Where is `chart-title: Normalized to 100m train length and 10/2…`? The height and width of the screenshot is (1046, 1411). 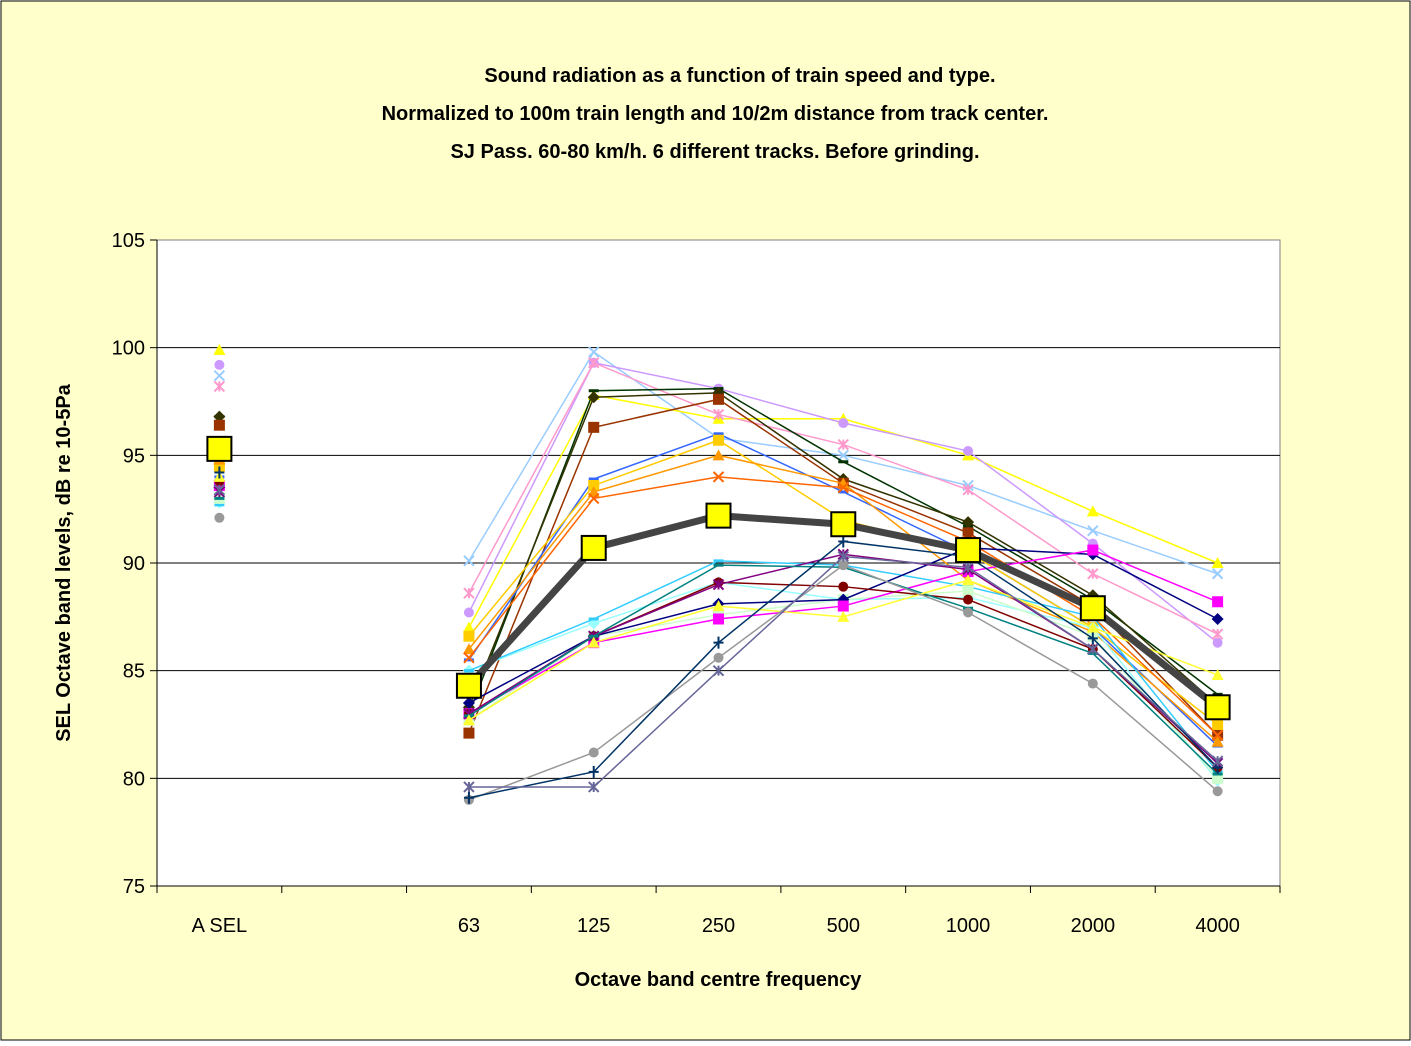 chart-title: Normalized to 100m train length and 10/2… is located at coordinates (715, 114).